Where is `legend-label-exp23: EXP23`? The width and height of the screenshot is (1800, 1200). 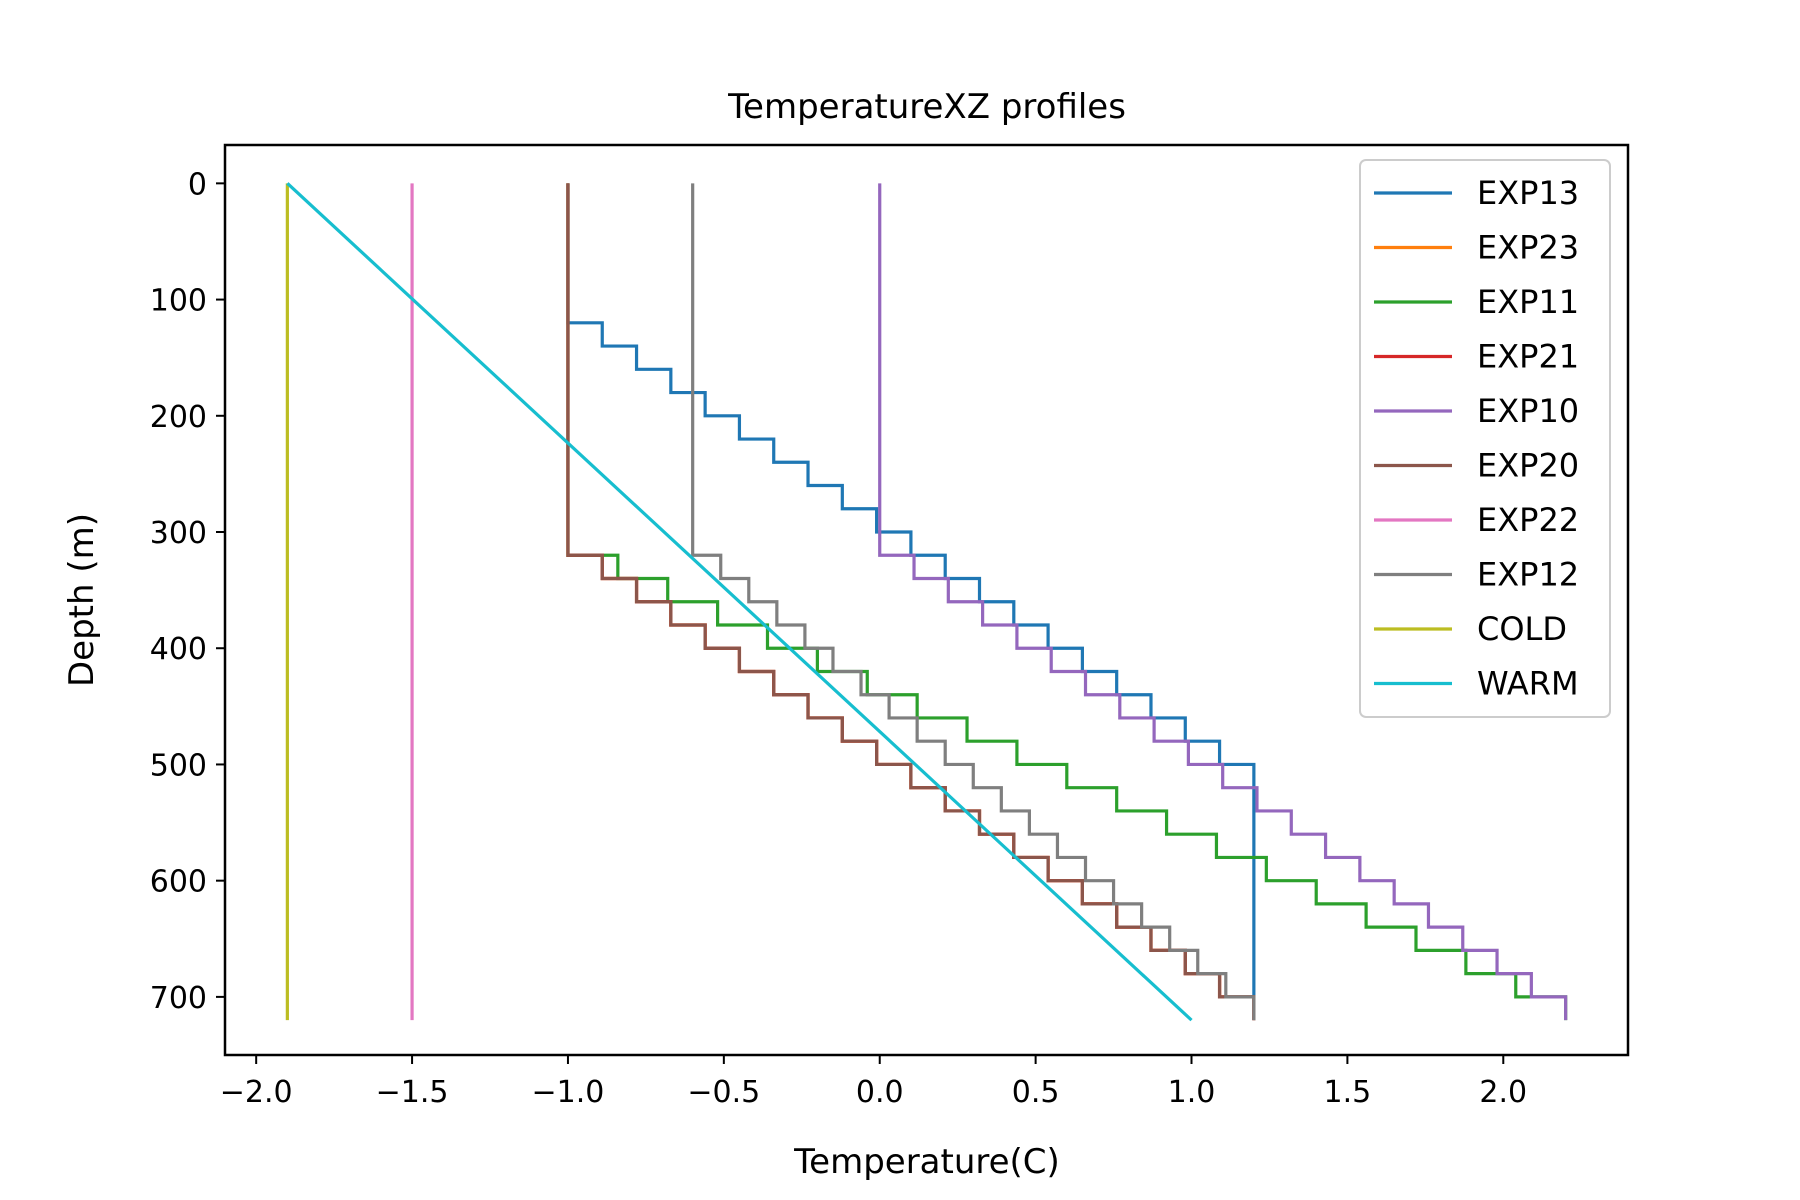 legend-label-exp23: EXP23 is located at coordinates (1528, 248).